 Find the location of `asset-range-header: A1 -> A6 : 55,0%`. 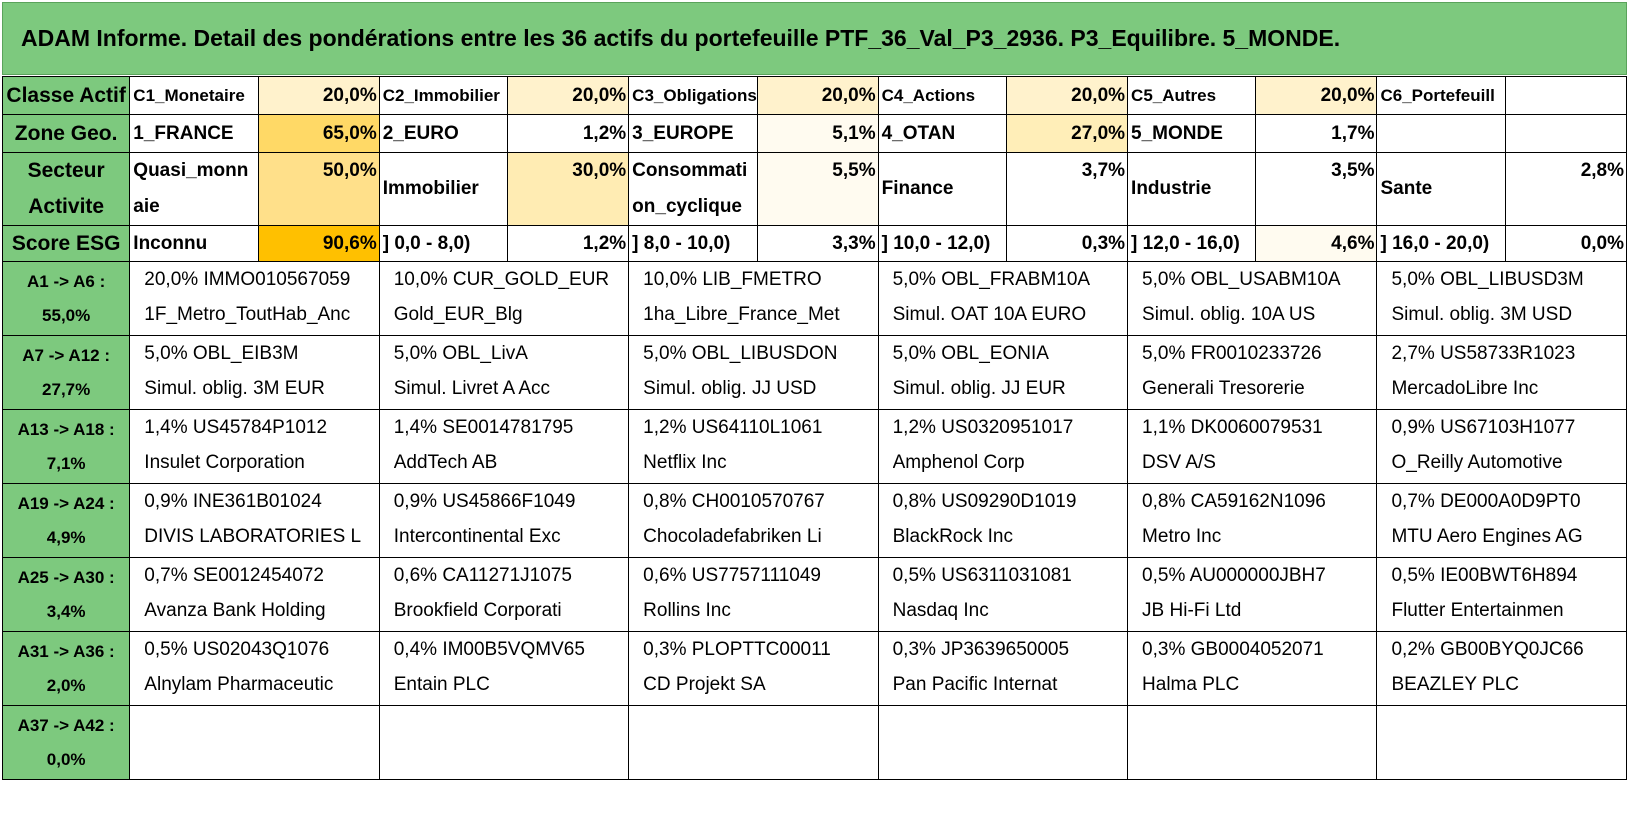

asset-range-header: A1 -> A6 : 55,0% is located at coordinates (66, 298).